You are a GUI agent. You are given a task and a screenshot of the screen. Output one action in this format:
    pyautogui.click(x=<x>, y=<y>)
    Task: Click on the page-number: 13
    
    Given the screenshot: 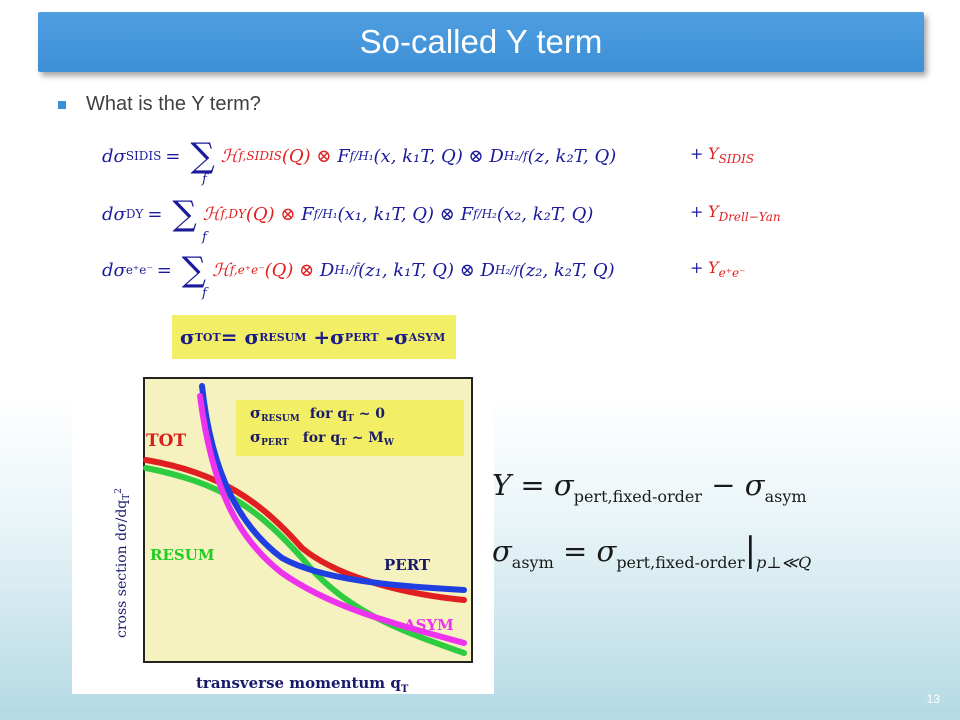 What is the action you would take?
    pyautogui.click(x=933, y=699)
    